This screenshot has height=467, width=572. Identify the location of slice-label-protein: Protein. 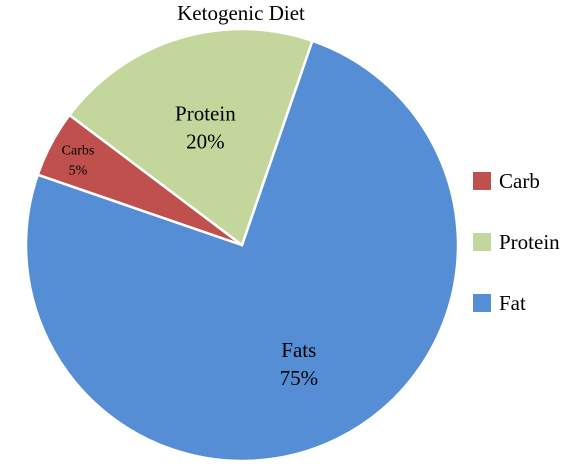
(205, 114).